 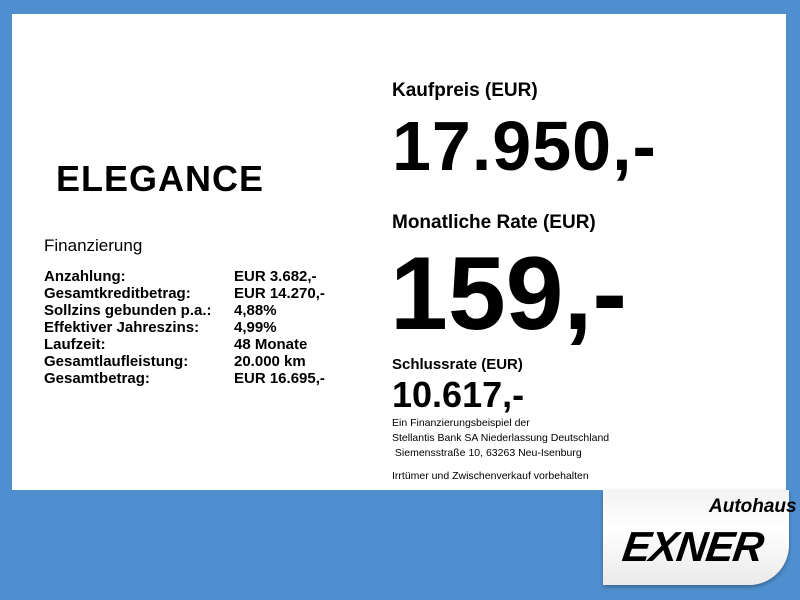 I want to click on price-label: Kaufpreis (EUR), so click(x=465, y=90).